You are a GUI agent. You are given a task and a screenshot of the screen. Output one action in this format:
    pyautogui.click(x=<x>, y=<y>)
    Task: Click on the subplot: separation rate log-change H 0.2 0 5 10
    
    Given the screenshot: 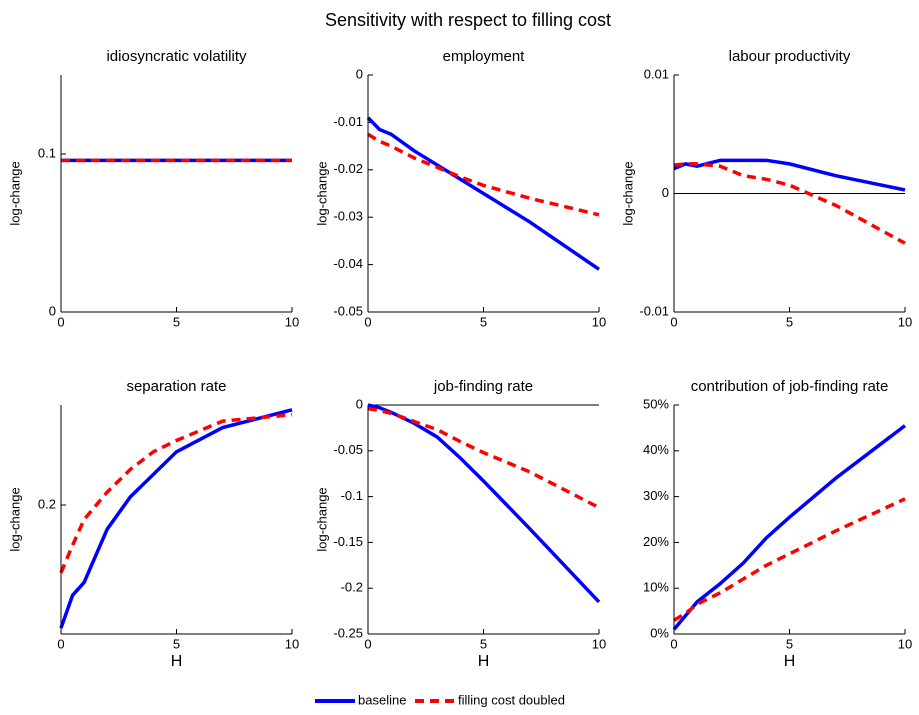 What is the action you would take?
    pyautogui.click(x=153, y=524)
    